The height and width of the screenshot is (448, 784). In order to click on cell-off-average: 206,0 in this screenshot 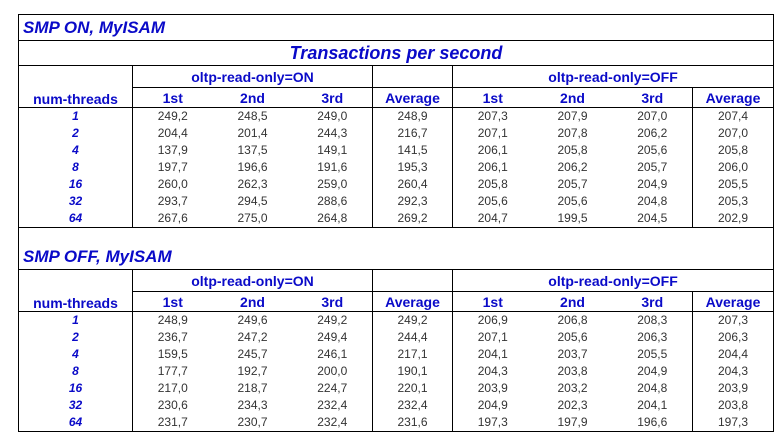, I will do `click(733, 167)`.